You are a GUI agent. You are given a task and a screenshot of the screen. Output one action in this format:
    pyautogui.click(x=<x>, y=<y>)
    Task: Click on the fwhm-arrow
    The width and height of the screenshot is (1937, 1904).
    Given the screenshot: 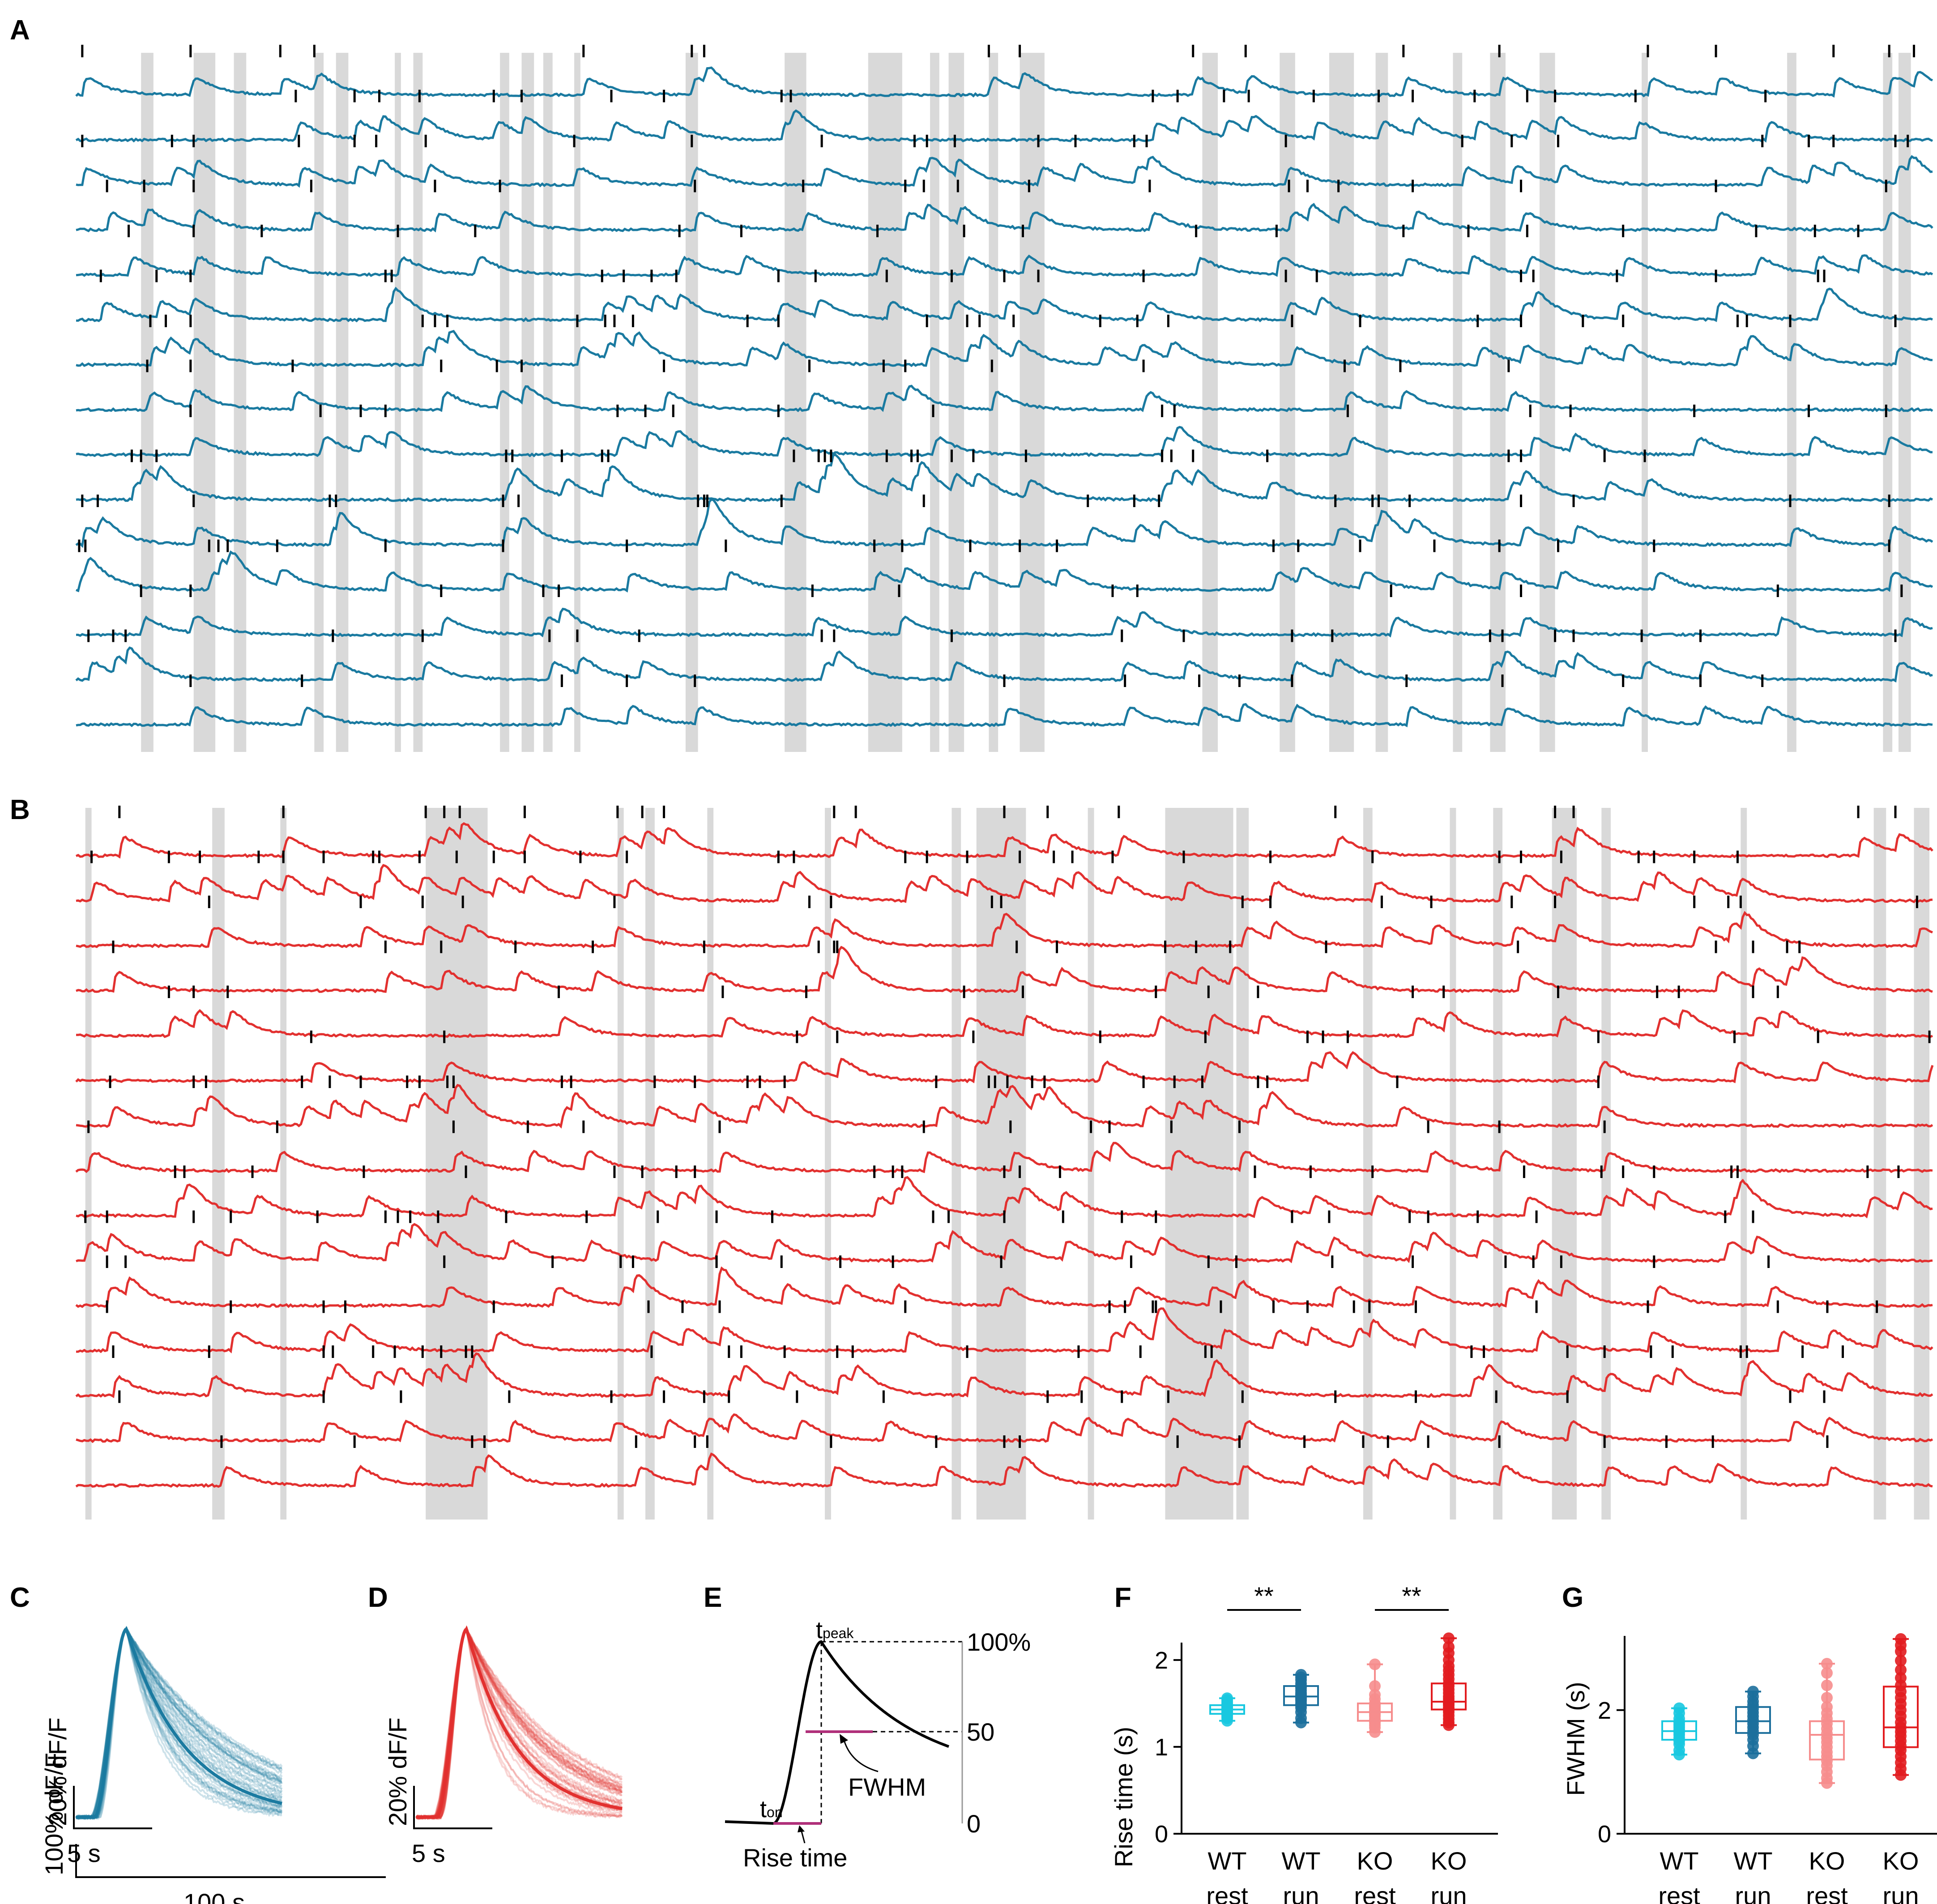 What is the action you would take?
    pyautogui.click(x=861, y=1755)
    